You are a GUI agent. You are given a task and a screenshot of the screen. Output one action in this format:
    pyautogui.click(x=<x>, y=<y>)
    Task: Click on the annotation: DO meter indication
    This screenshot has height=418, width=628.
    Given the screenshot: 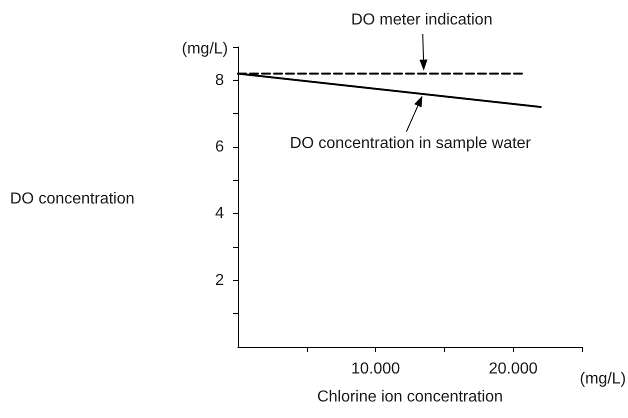 What is the action you would take?
    pyautogui.click(x=421, y=20)
    